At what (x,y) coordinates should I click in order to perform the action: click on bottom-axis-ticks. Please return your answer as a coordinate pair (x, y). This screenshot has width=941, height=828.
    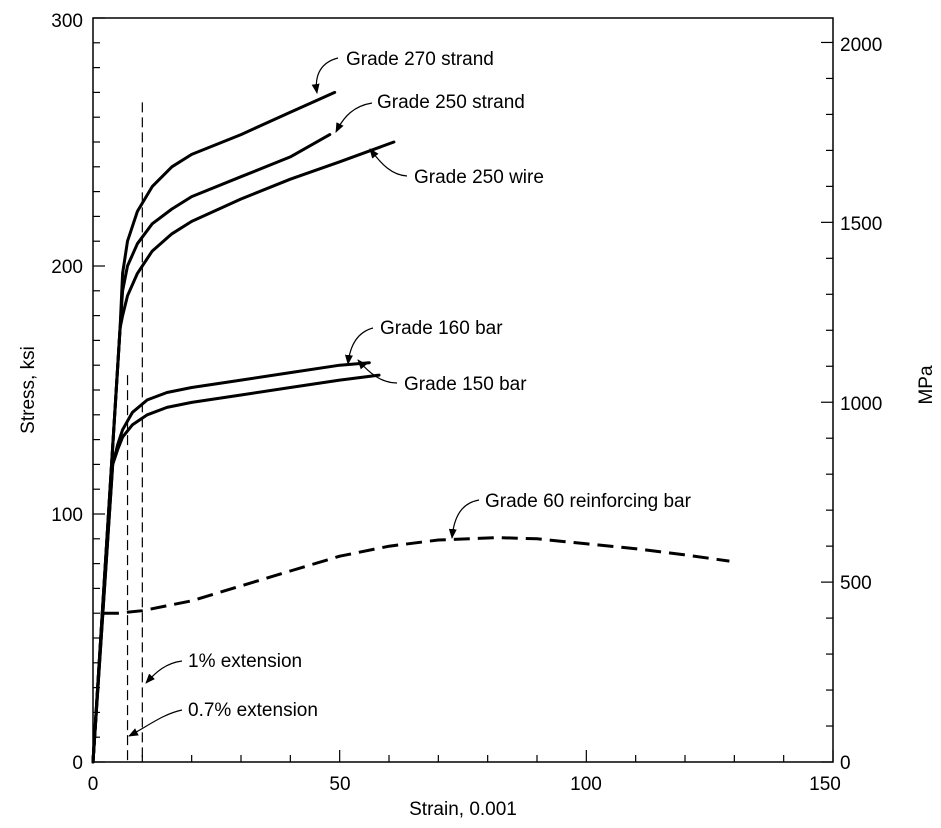
    Looking at the image, I should click on (463, 756).